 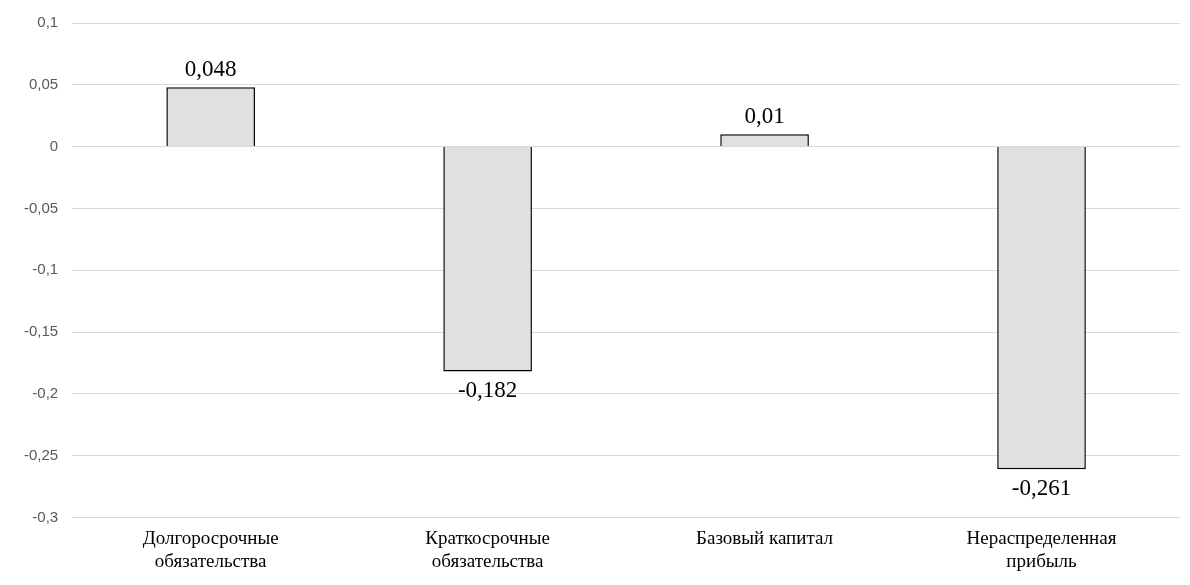 I want to click on data-label: 0,01, so click(x=764, y=115).